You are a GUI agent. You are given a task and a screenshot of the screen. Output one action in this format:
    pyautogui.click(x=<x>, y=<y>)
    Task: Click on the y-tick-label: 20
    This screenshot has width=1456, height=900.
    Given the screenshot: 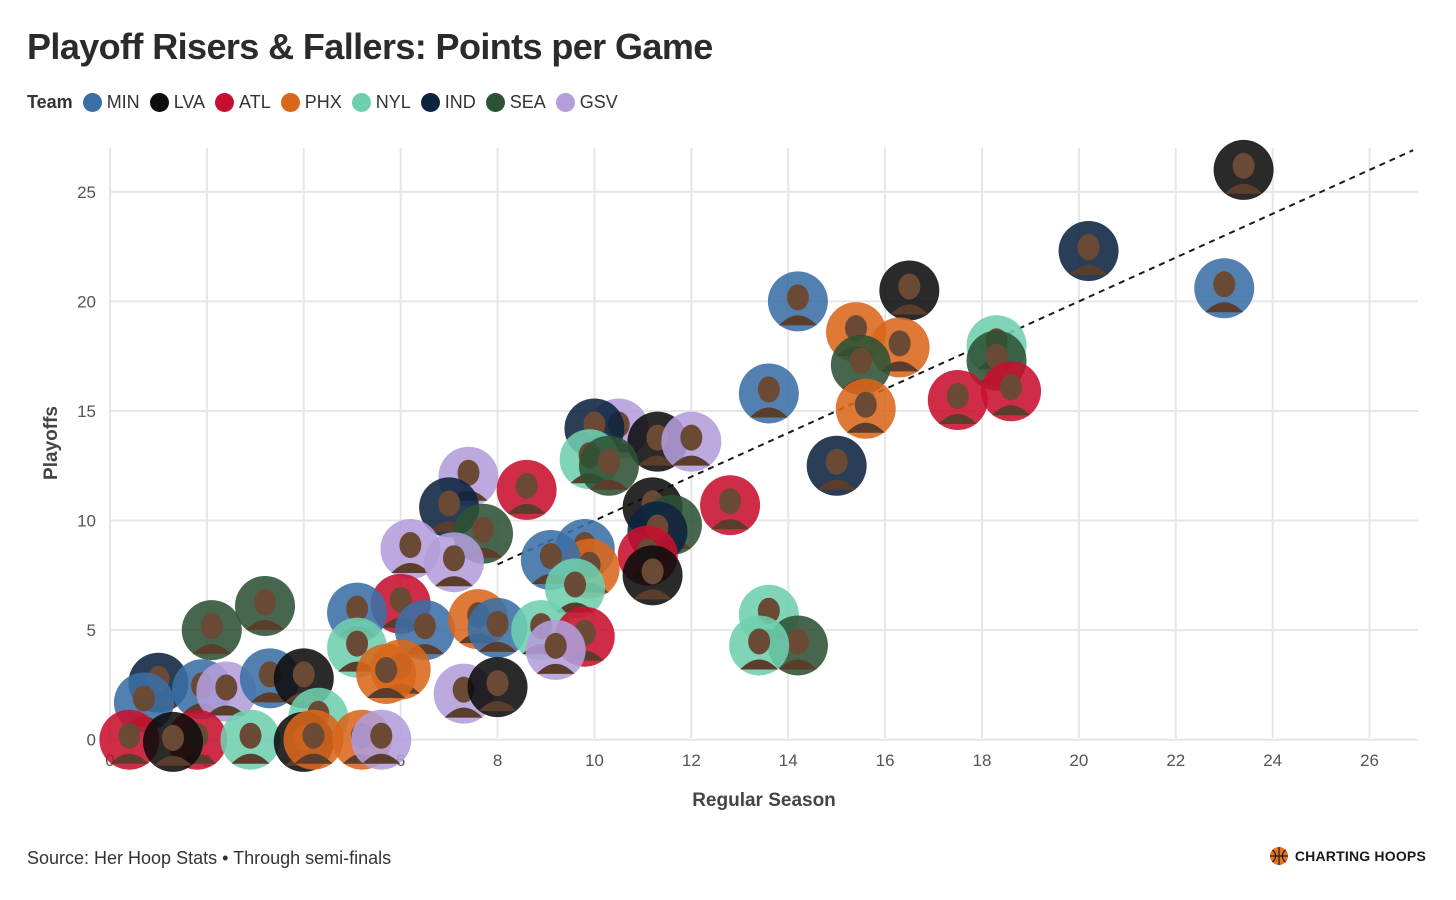 What is the action you would take?
    pyautogui.click(x=86, y=301)
    